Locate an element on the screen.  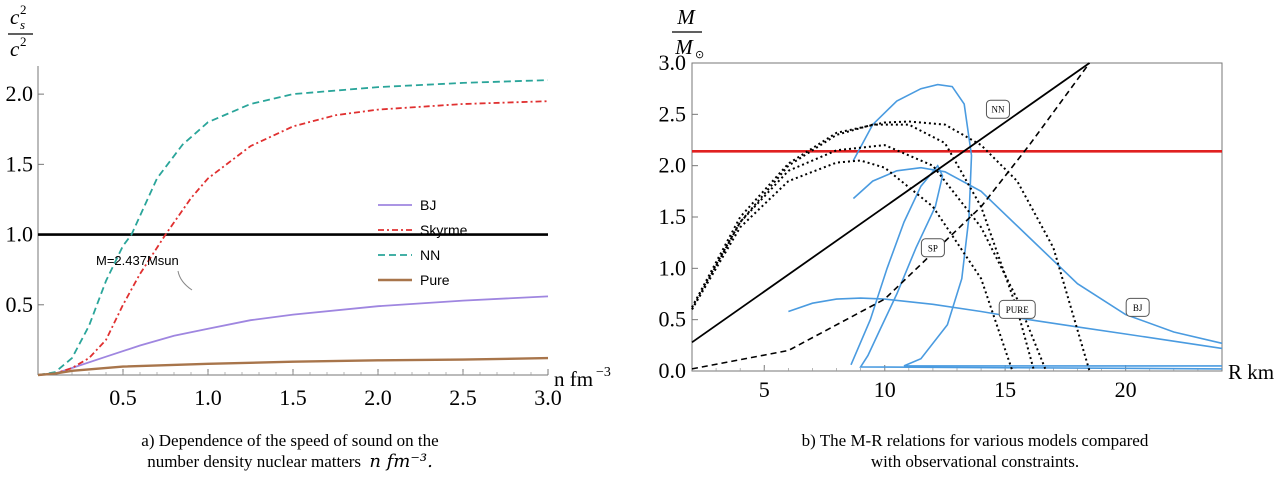
y-label-den-sup: 2 is located at coordinates (23, 41).